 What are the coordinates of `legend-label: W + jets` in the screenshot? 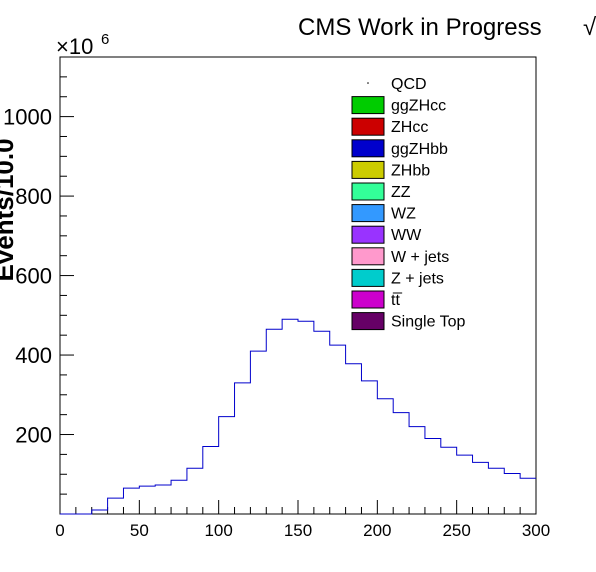 It's located at (420, 257).